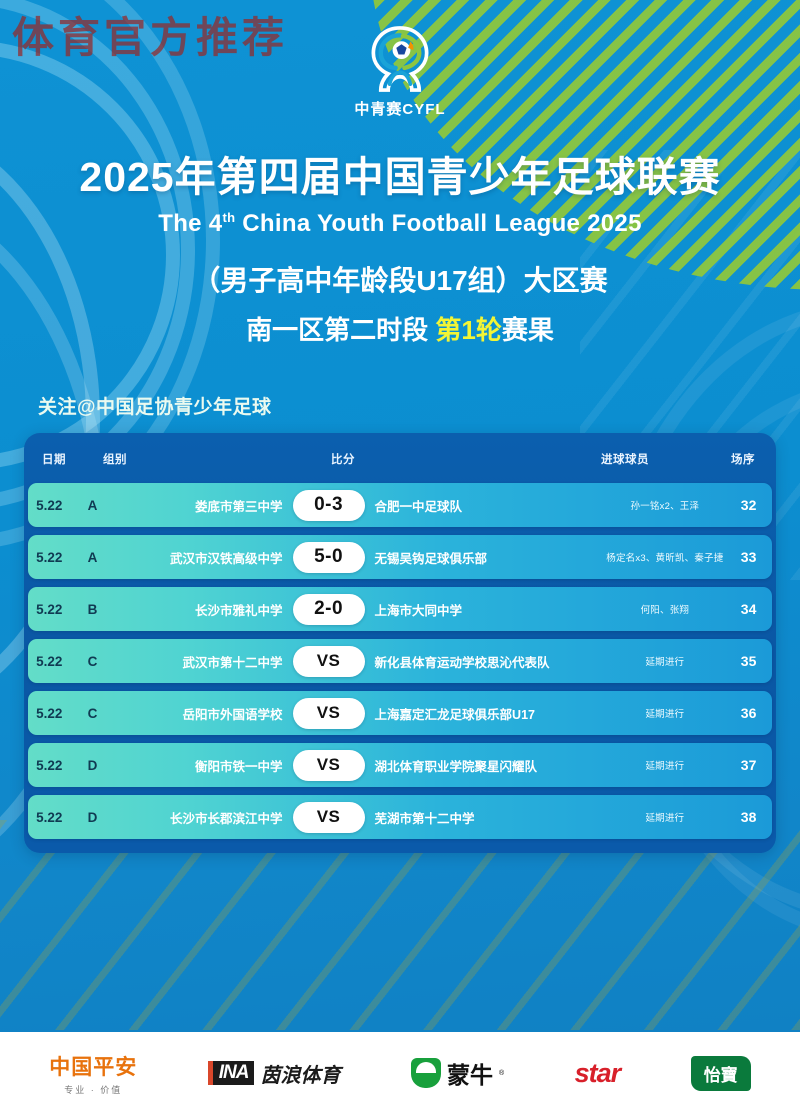  Describe the element at coordinates (665, 610) in the screenshot. I see `cell-scorers: 何阳、张翔` at that location.